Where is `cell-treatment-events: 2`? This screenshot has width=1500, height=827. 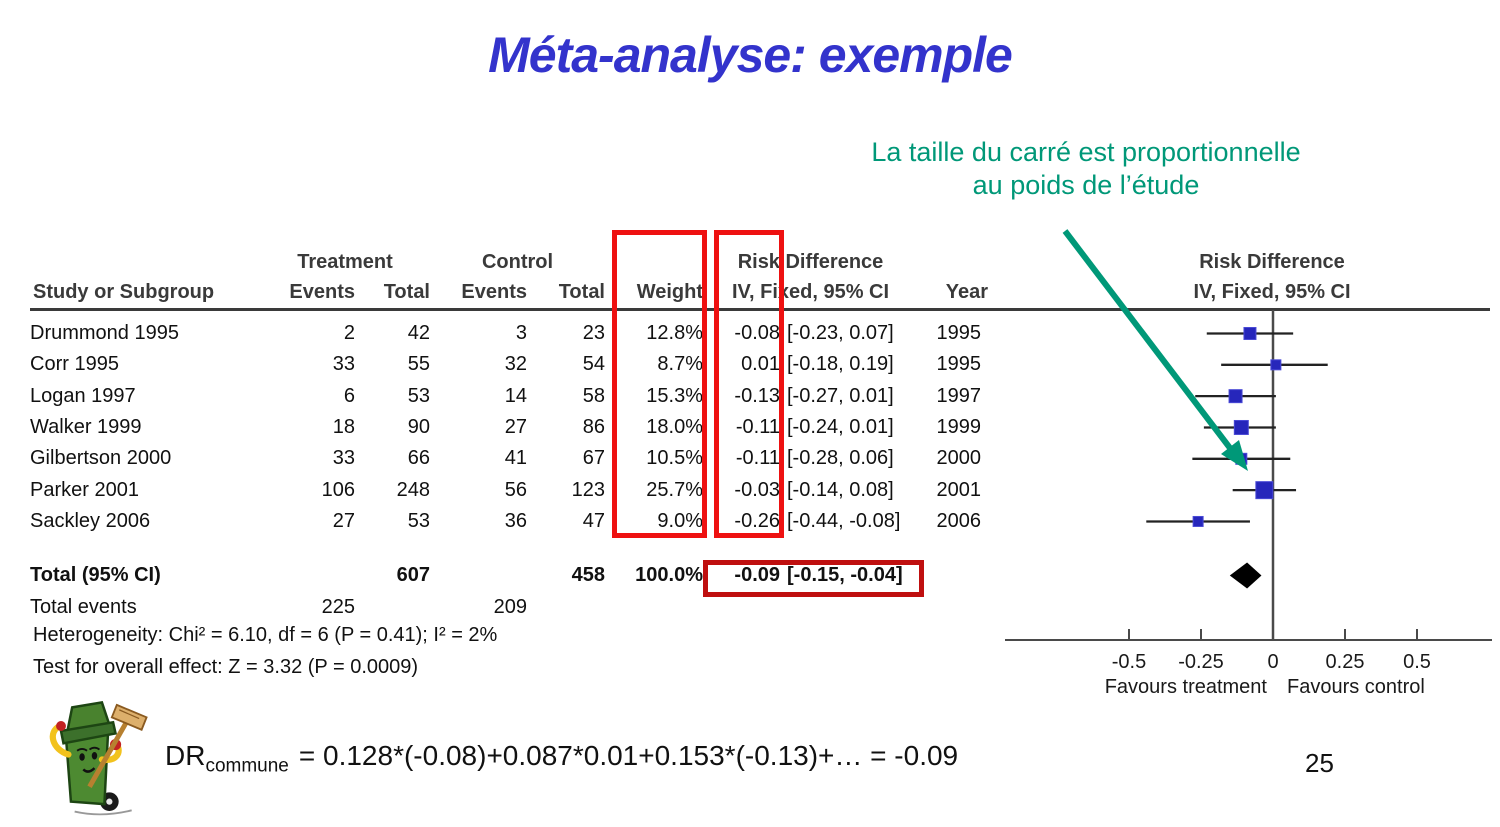
cell-treatment-events: 2 is located at coordinates (349, 333).